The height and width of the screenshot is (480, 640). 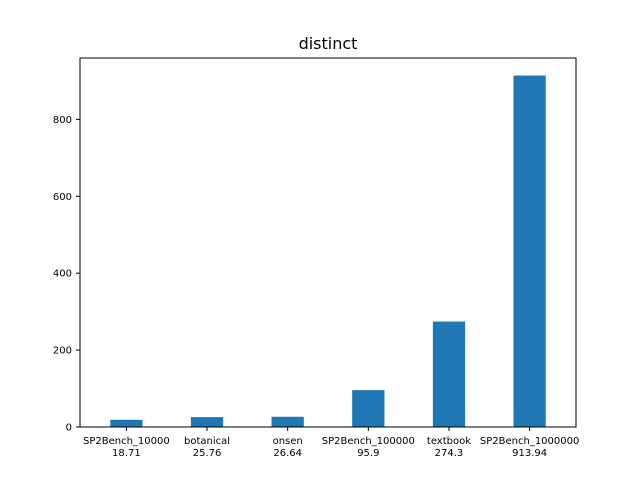 What do you see at coordinates (62, 351) in the screenshot?
I see `y-tick-label: 200` at bounding box center [62, 351].